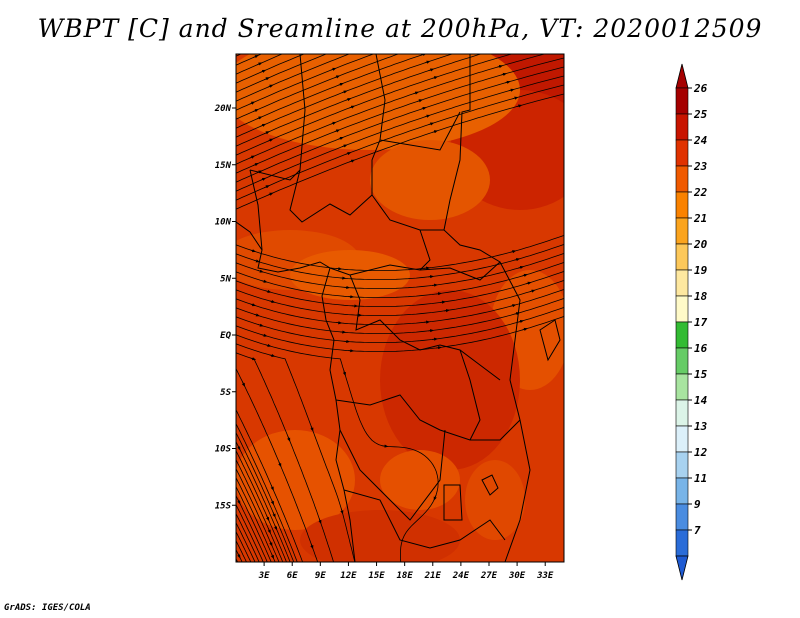 The image size is (800, 618). I want to click on lon-label: 18E, so click(405, 576).